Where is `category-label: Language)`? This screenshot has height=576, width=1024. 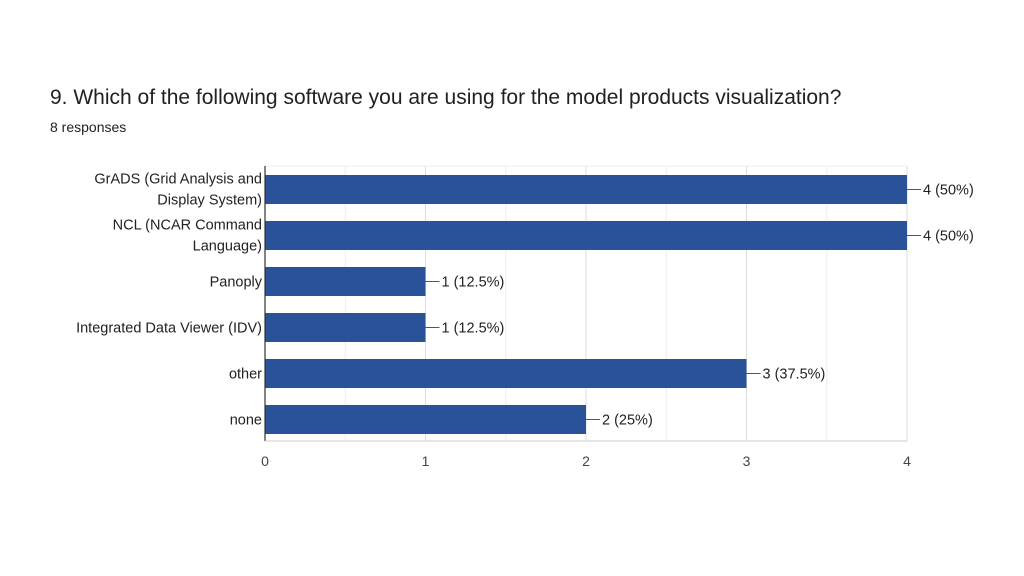
category-label: Language) is located at coordinates (227, 247).